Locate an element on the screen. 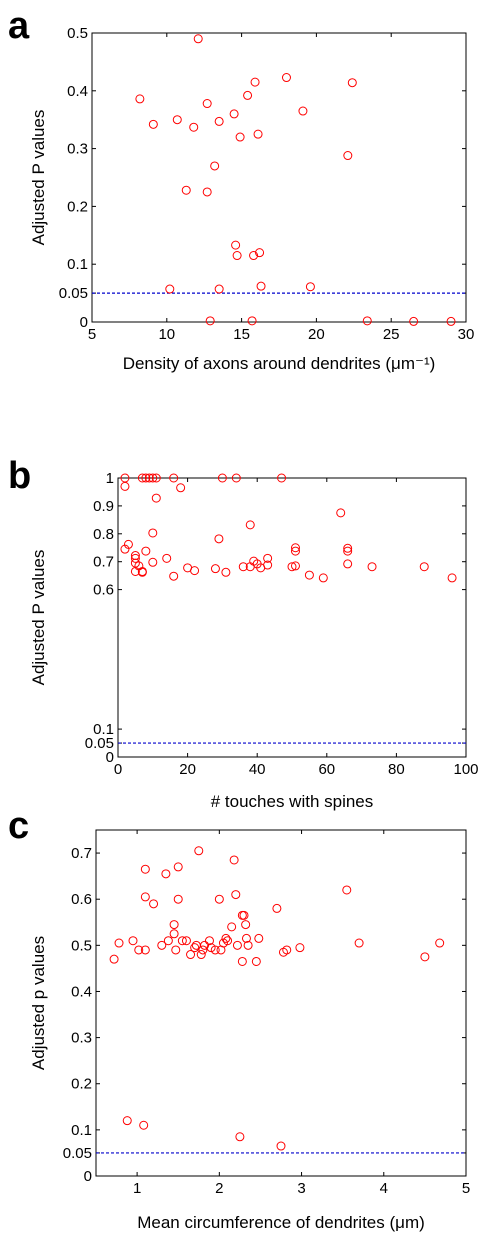  y-tick-label: 0.7 is located at coordinates (103, 562).